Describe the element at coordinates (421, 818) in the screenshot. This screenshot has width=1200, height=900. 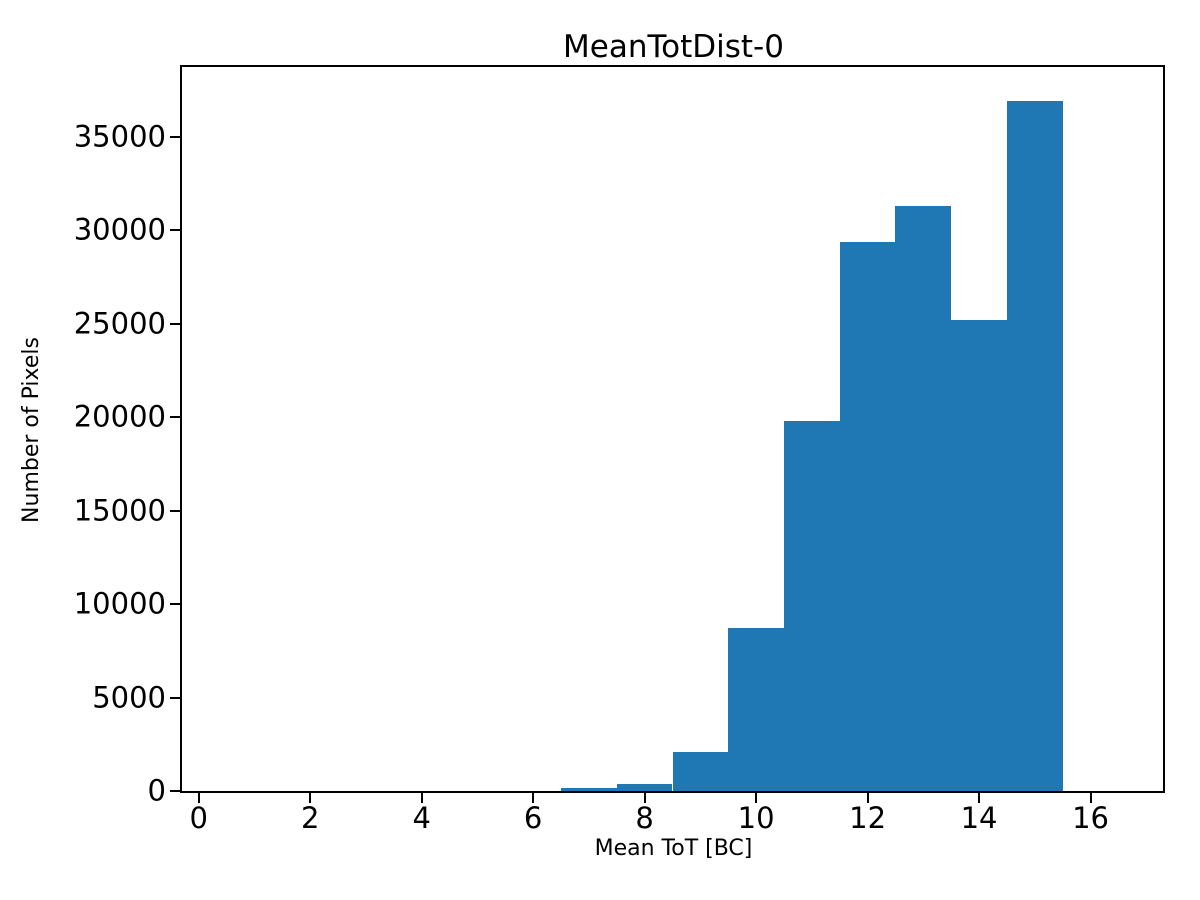
I see `x-tick-label: 4` at that location.